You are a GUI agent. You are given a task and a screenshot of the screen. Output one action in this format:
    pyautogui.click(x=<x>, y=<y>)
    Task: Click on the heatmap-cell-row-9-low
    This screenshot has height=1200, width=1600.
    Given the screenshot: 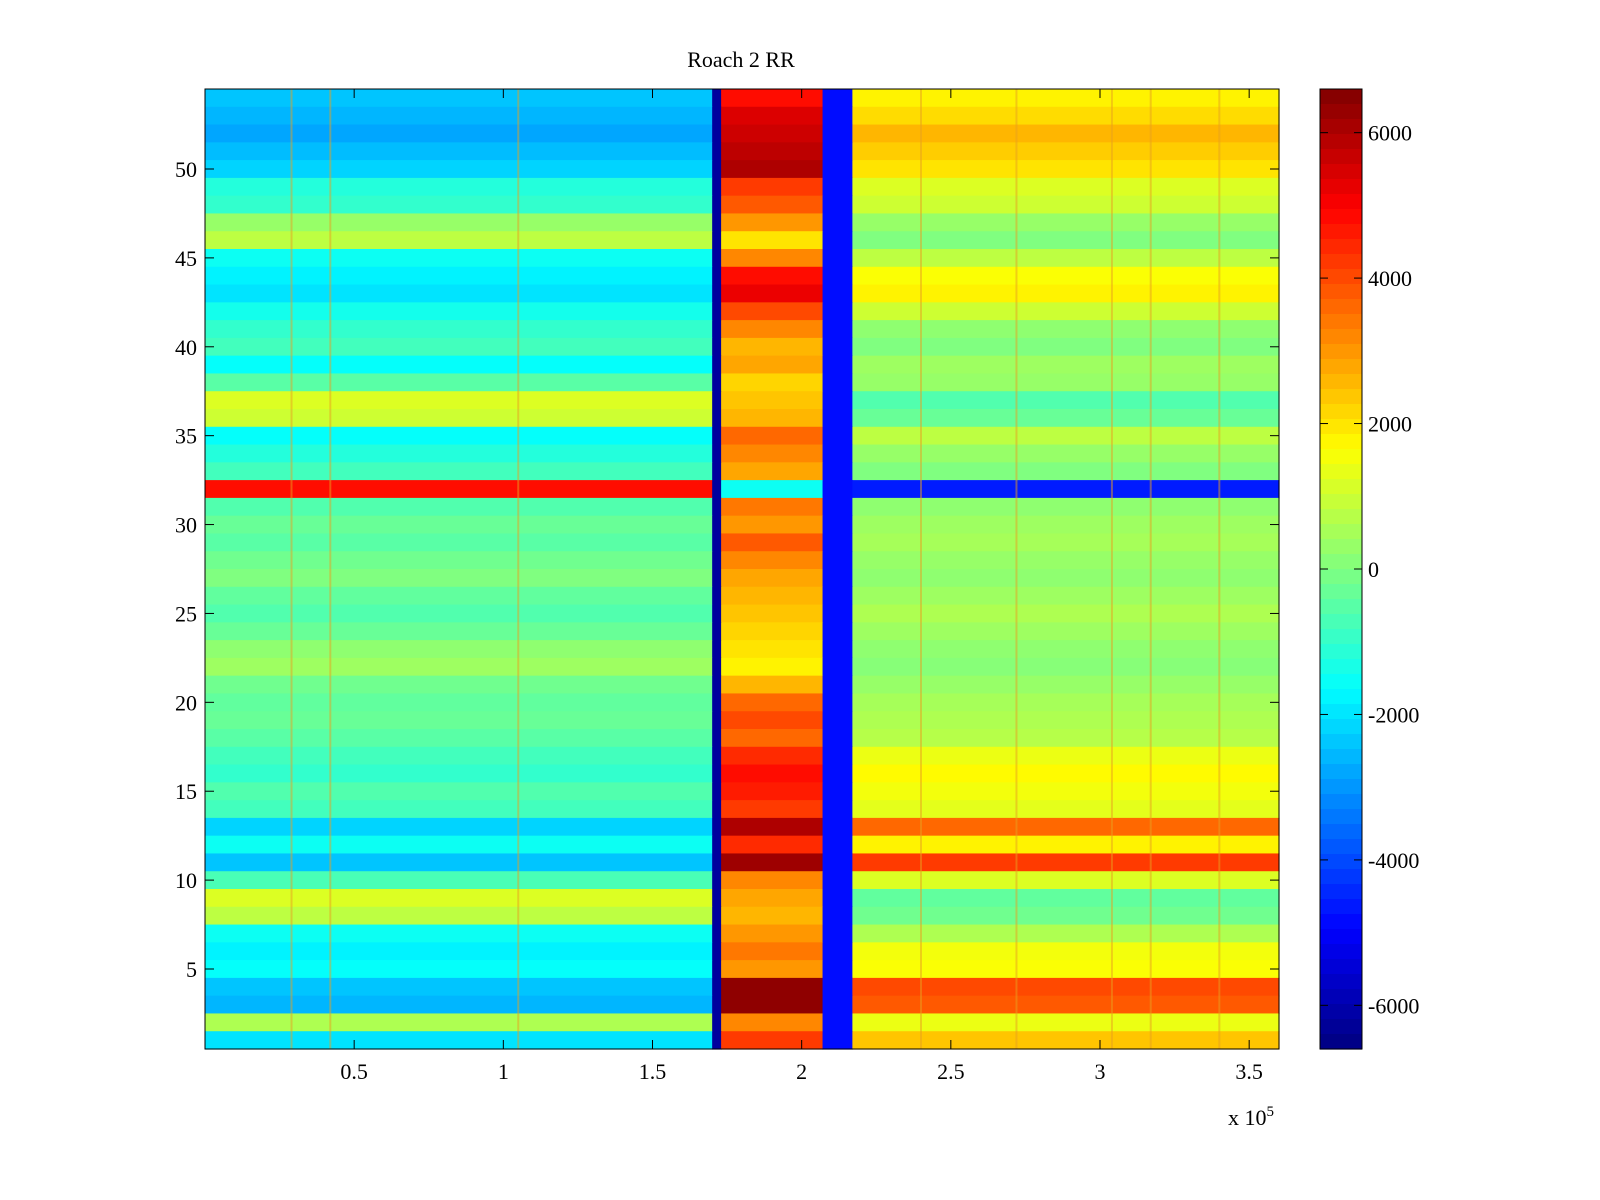 What is the action you would take?
    pyautogui.click(x=837, y=898)
    